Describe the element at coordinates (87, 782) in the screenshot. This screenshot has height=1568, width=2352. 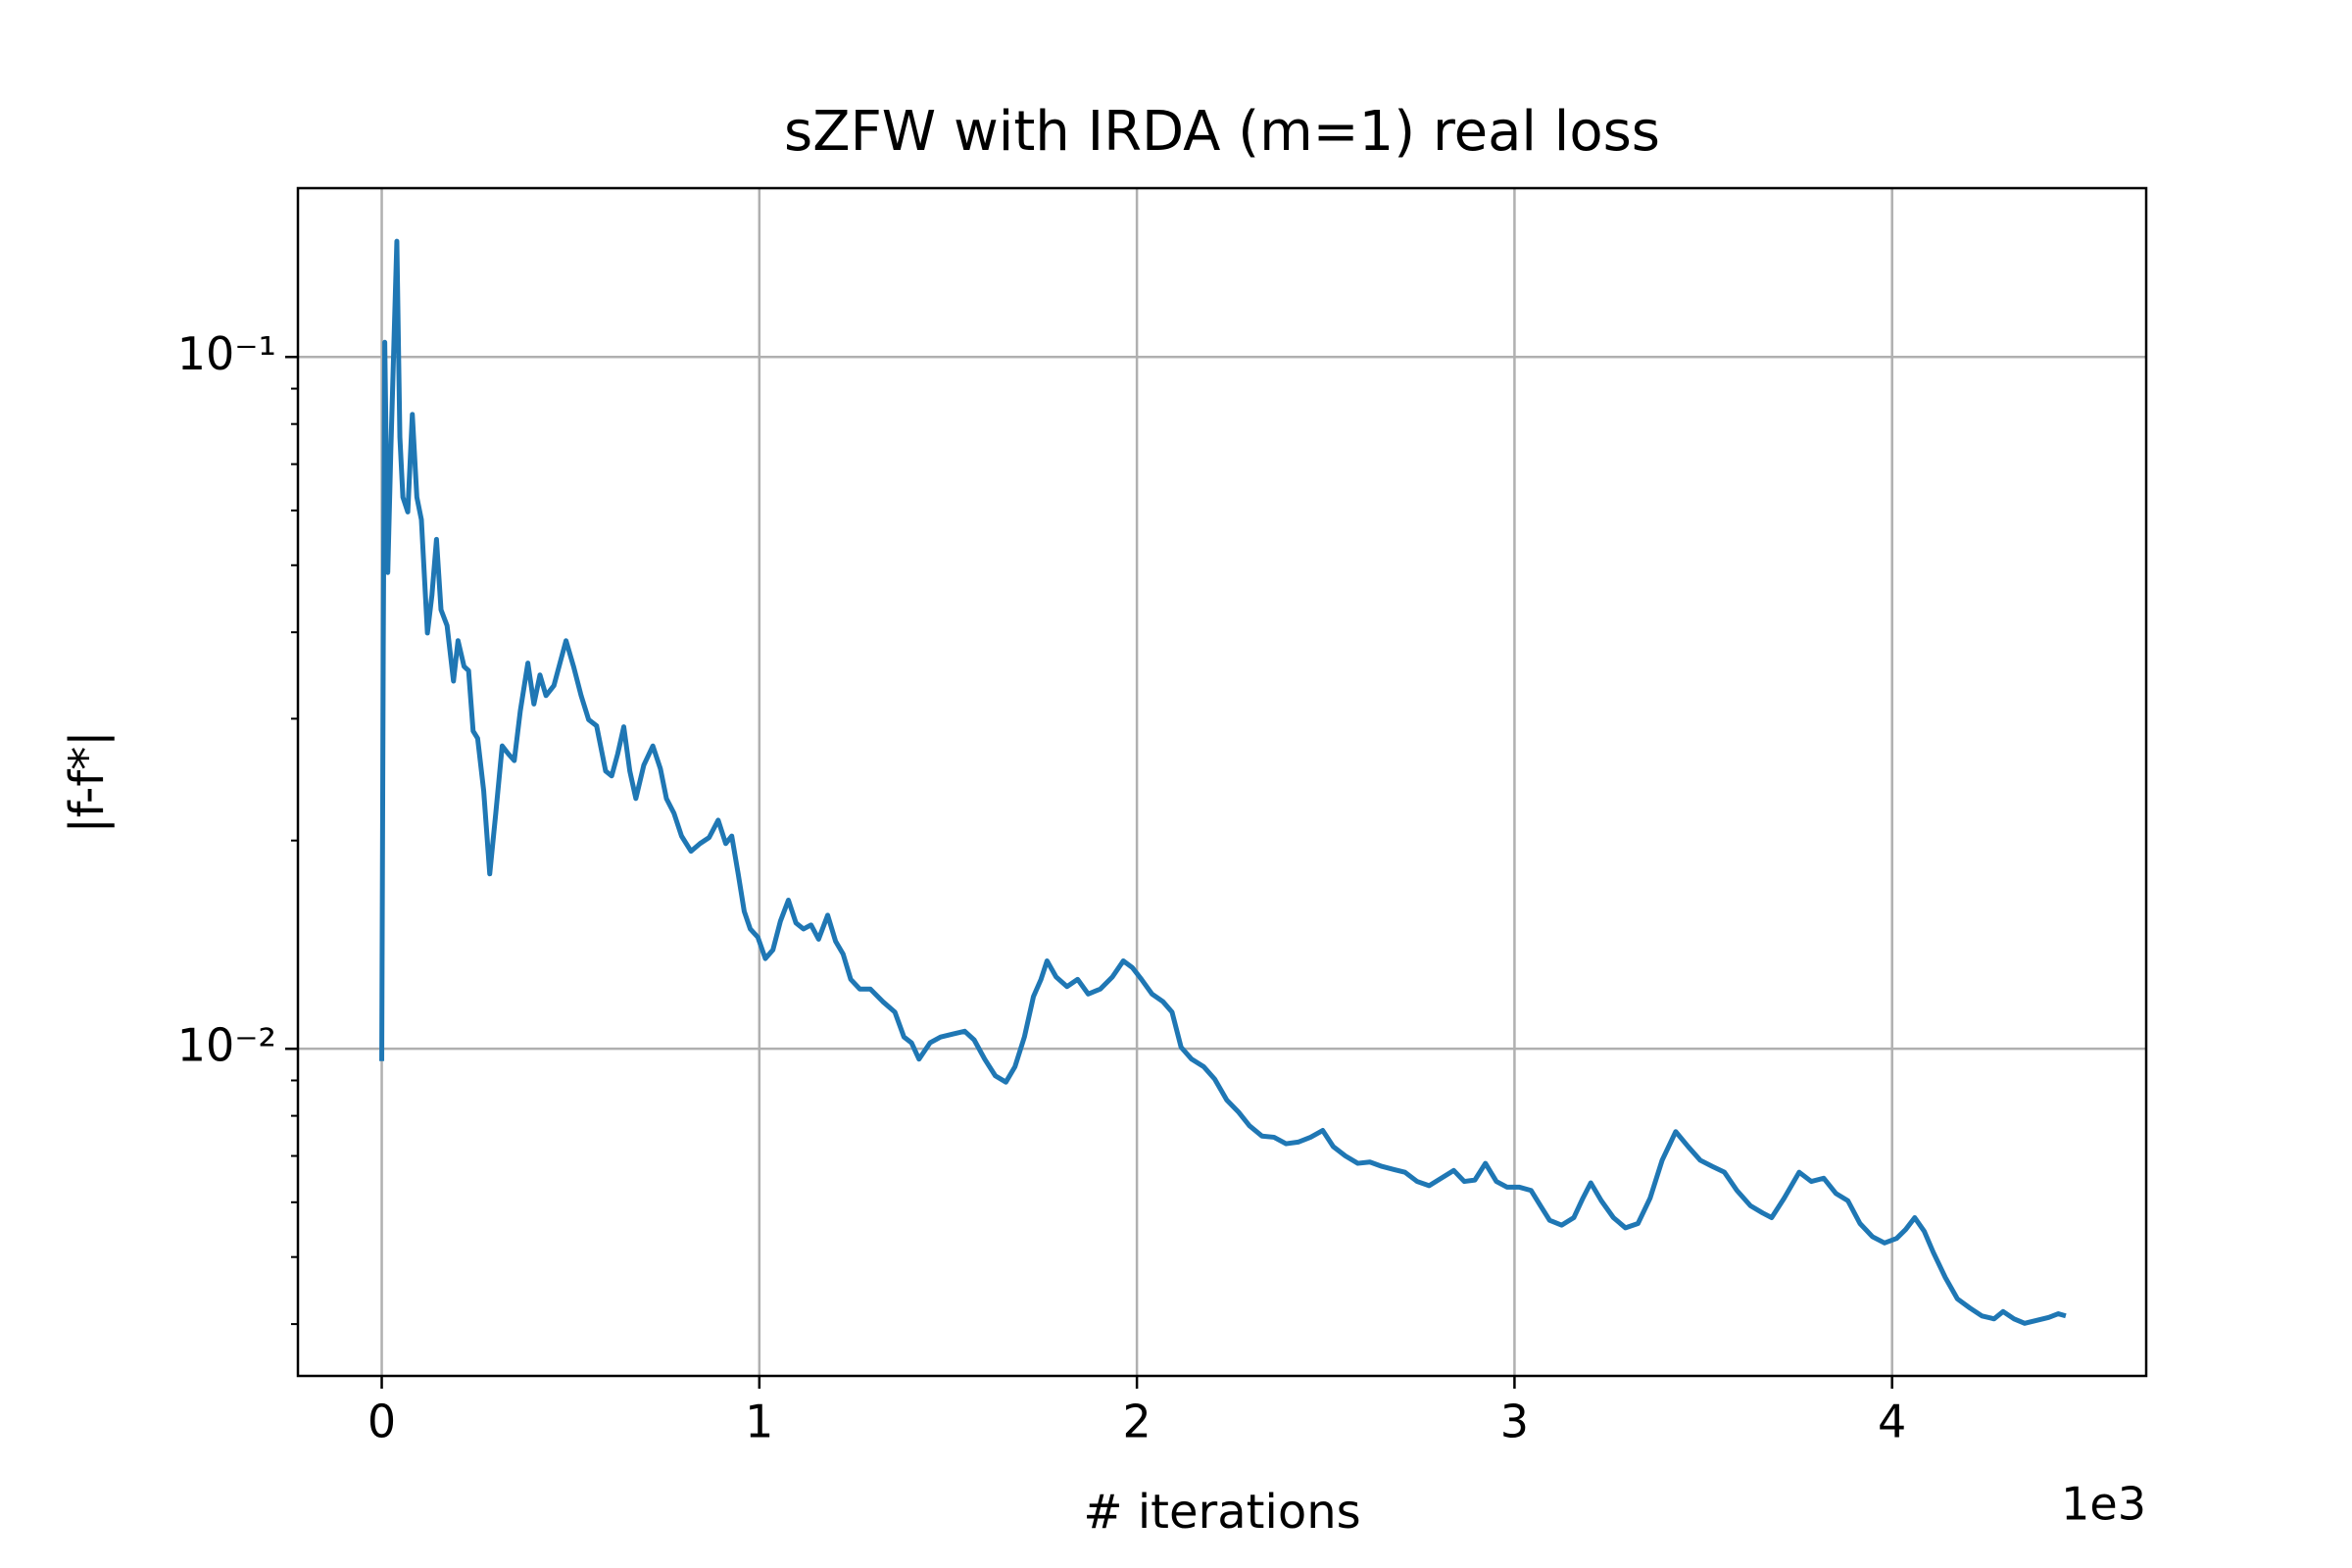
I see `y-axis-label: |f-f*|` at that location.